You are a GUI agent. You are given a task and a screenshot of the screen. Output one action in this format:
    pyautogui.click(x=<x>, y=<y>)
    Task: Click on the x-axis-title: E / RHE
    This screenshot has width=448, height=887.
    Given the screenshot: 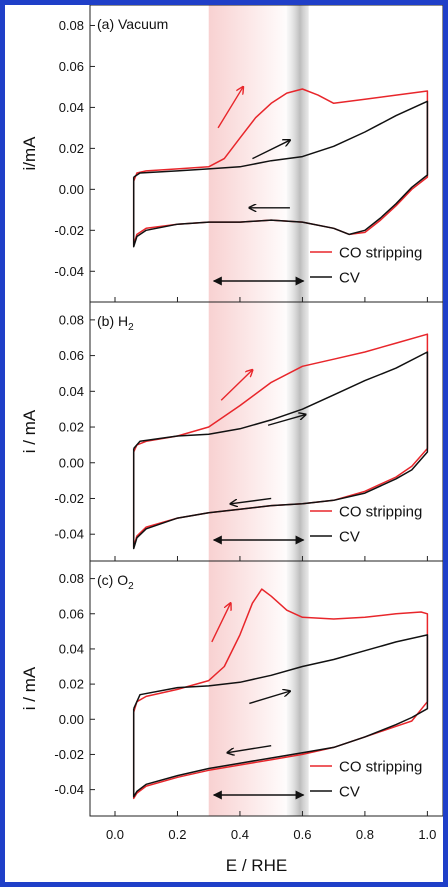 What is the action you would take?
    pyautogui.click(x=256, y=865)
    